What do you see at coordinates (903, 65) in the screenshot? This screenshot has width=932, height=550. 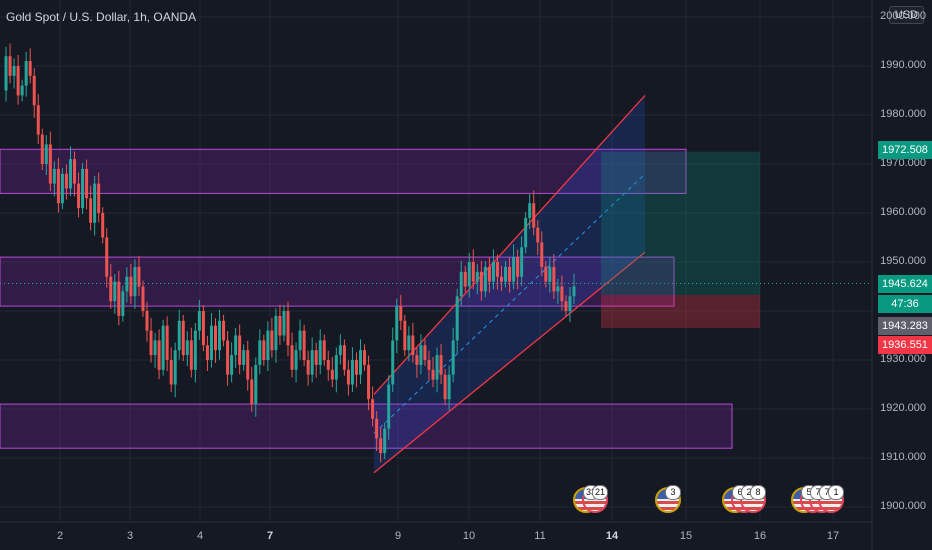 I see `price-axis-label: 1990.000` at bounding box center [903, 65].